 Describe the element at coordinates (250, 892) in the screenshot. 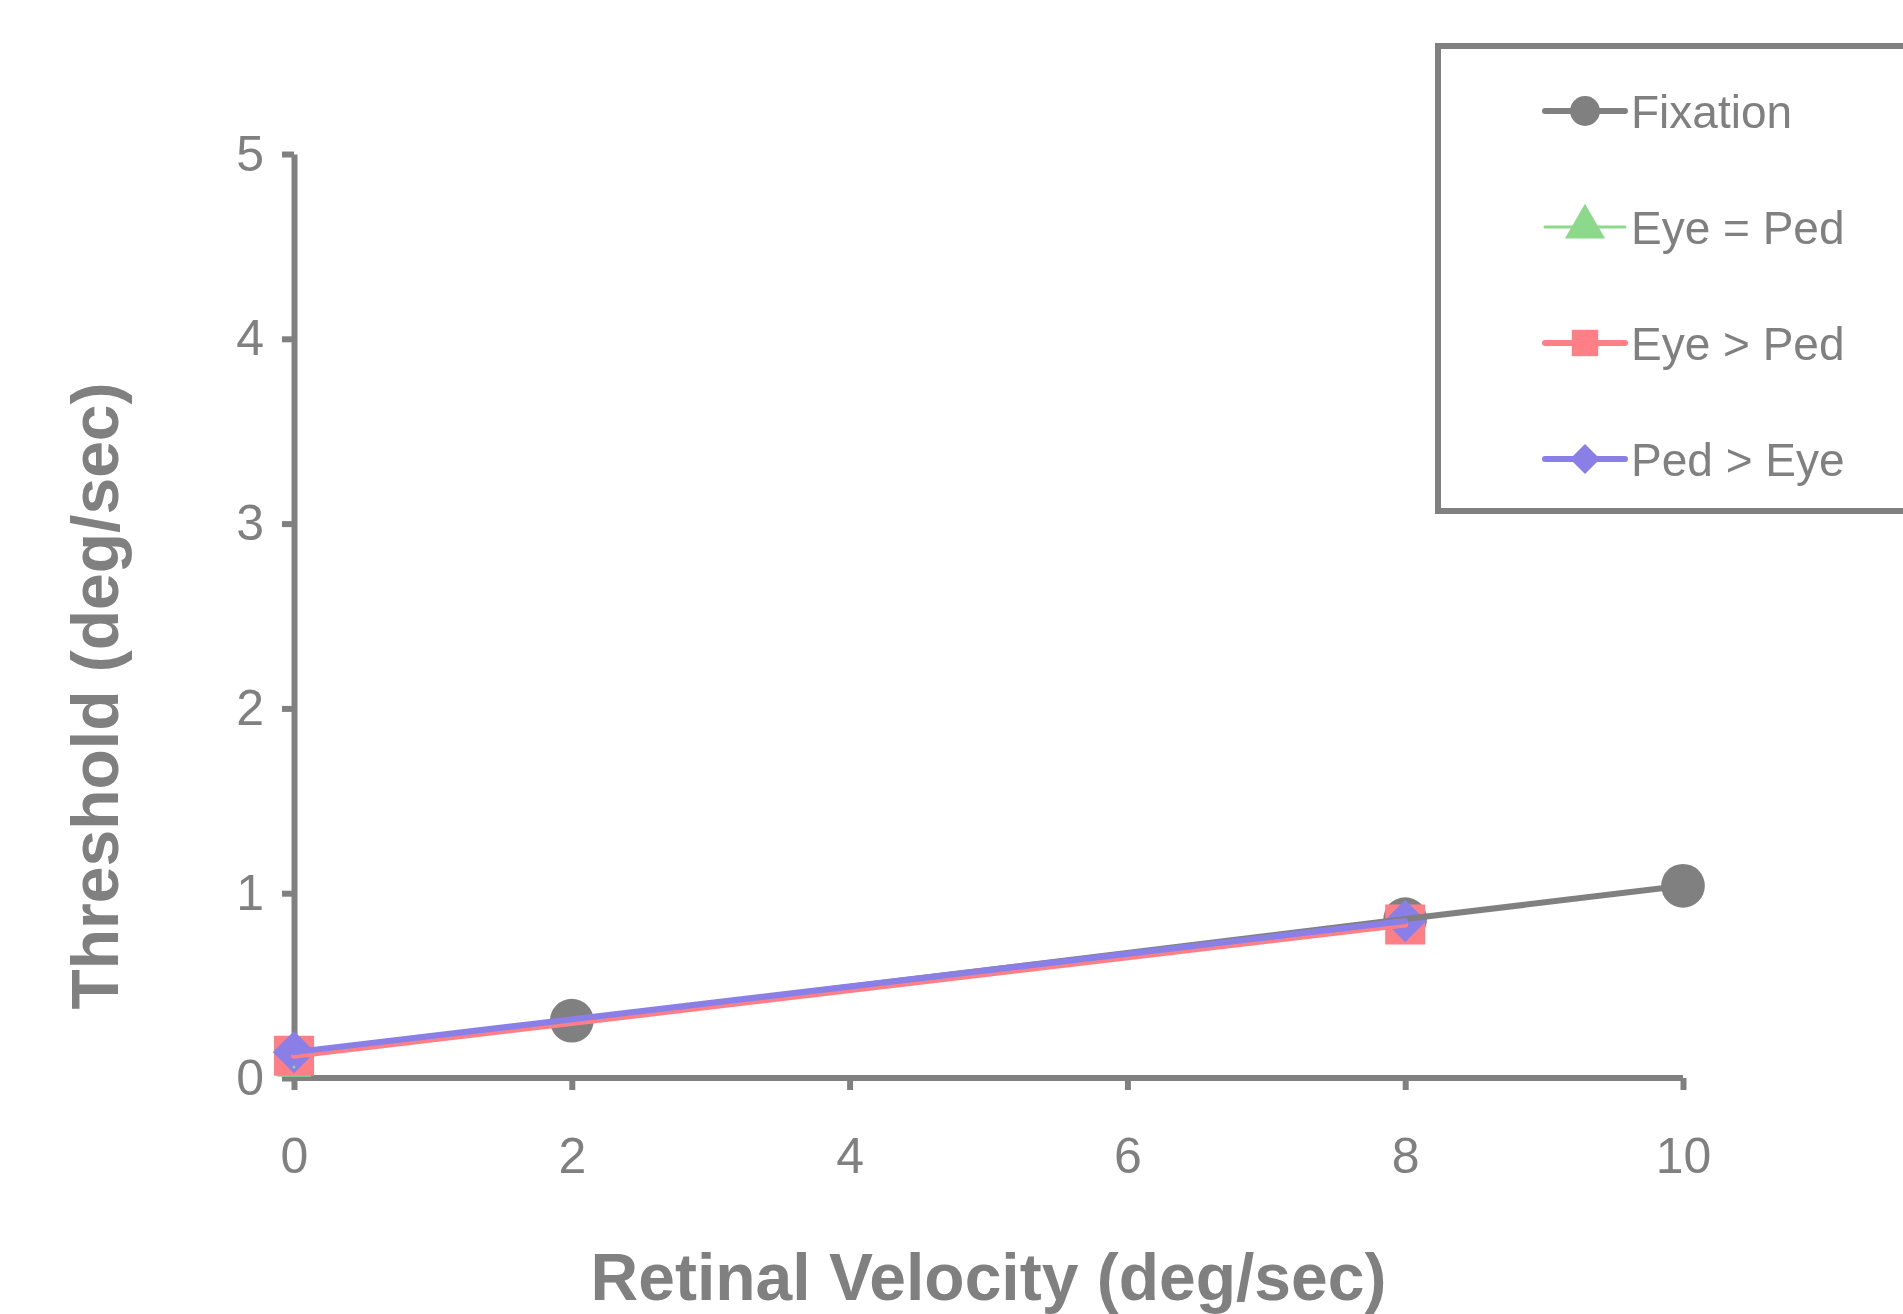

I see `y-tick-label: 1` at that location.